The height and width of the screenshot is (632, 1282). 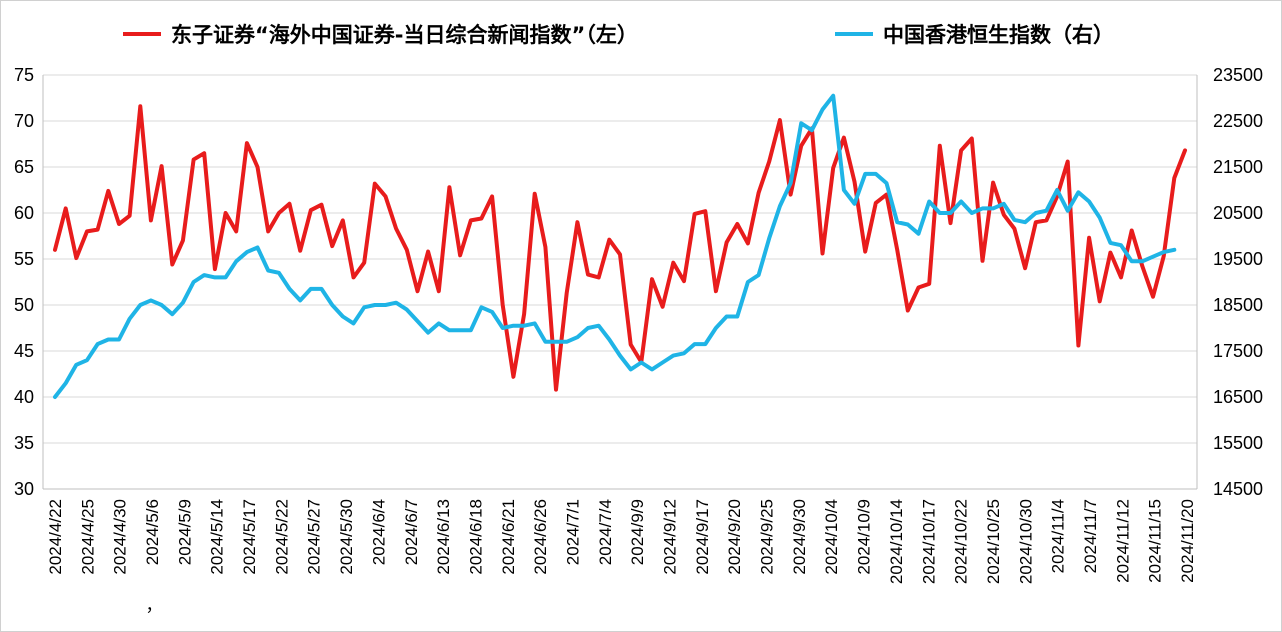 I want to click on y-left-tick-label: 35, so click(x=24, y=443).